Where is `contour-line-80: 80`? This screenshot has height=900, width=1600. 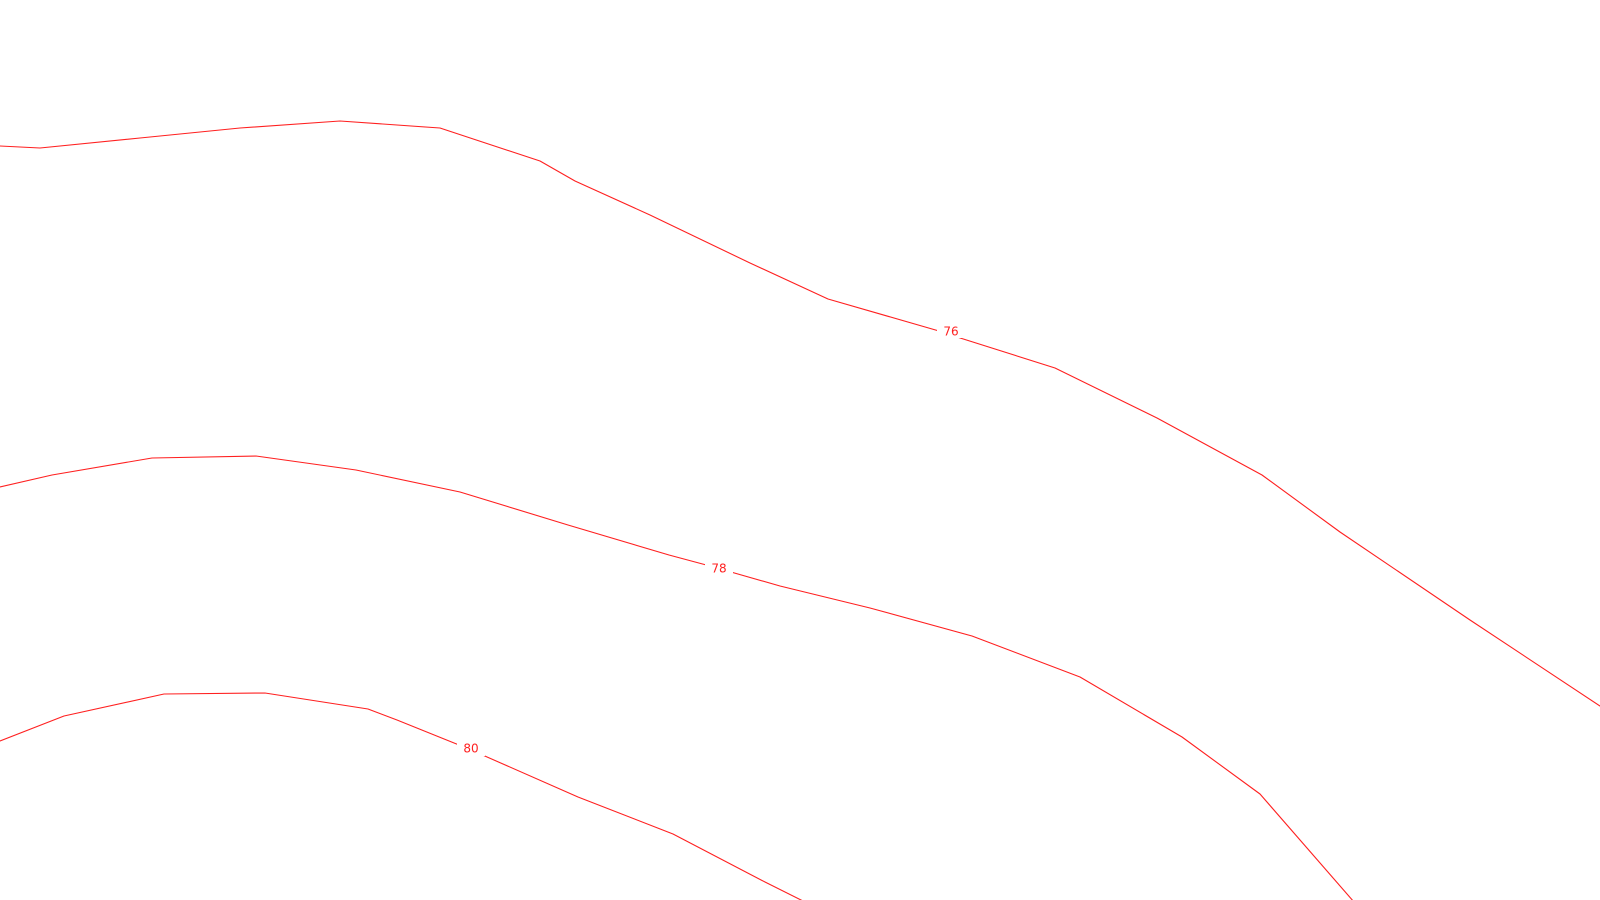 contour-line-80: 80 is located at coordinates (401, 796).